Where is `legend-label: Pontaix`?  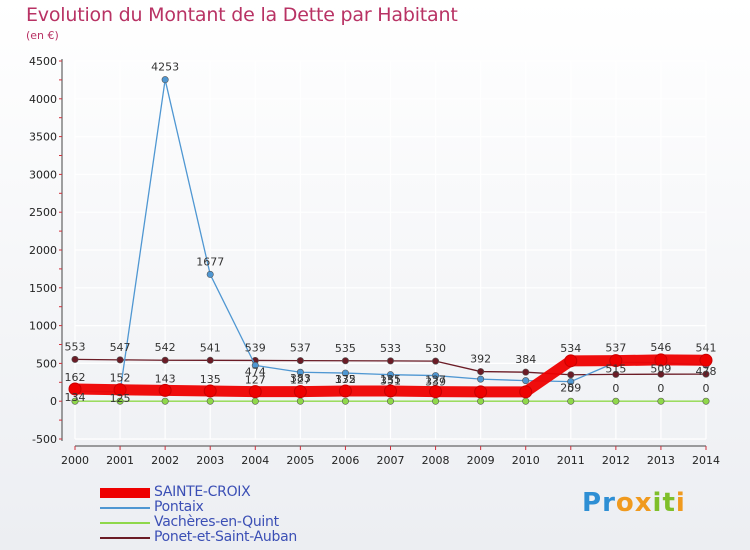 legend-label: Pontaix is located at coordinates (179, 507).